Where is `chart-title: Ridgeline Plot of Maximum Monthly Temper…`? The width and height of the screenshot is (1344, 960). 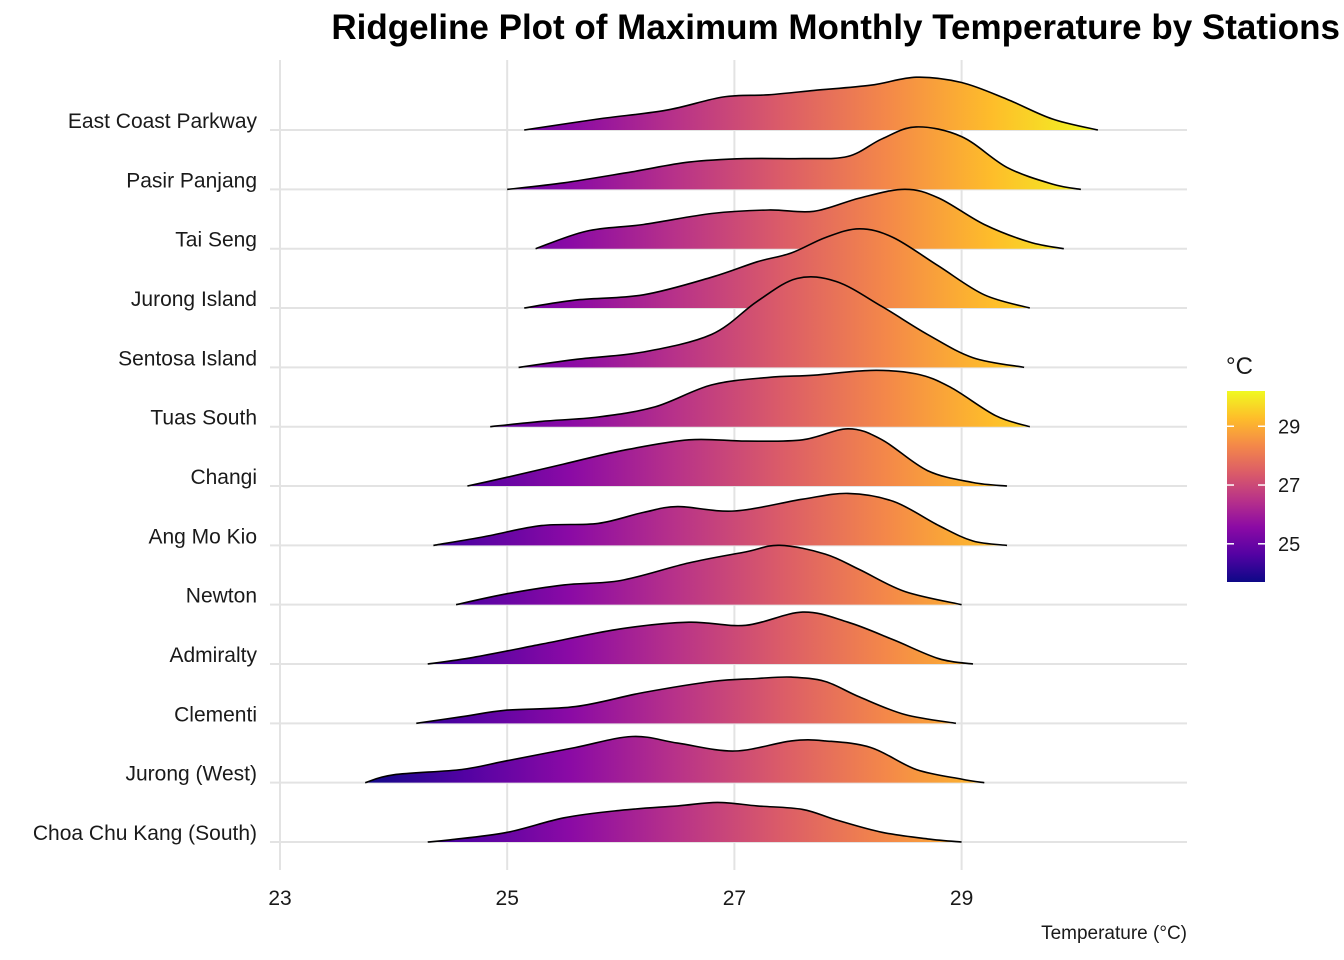 chart-title: Ridgeline Plot of Maximum Monthly Temper… is located at coordinates (835, 27).